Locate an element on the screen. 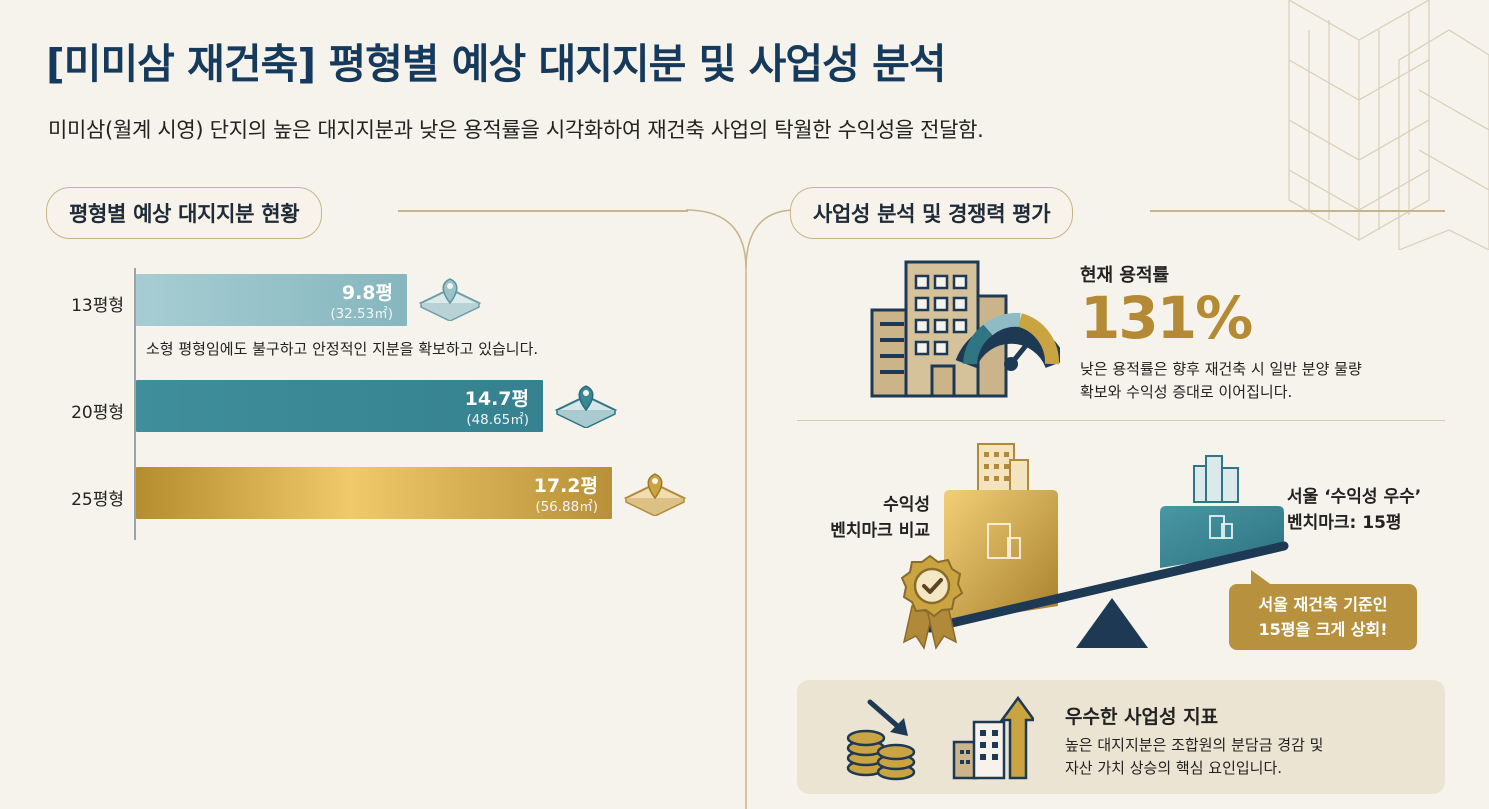 Image resolution: width=1489 pixels, height=809 pixels. benchmark-left-label: 수익성 벤치마크 비교 is located at coordinates (860, 518).